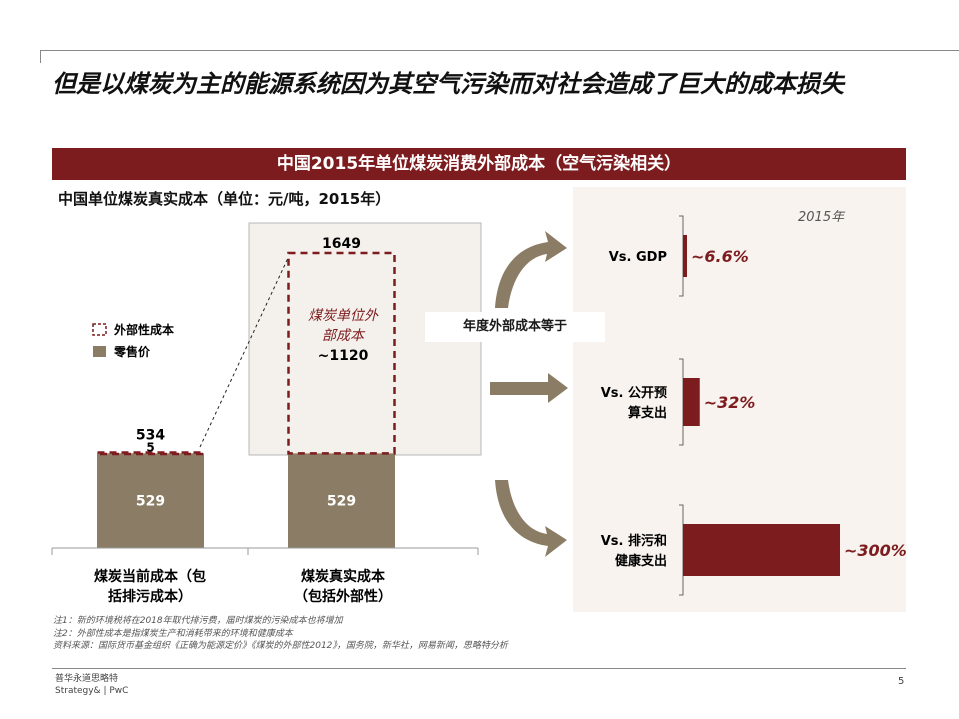  I want to click on impact-value-label: ~6.6%, so click(720, 256).